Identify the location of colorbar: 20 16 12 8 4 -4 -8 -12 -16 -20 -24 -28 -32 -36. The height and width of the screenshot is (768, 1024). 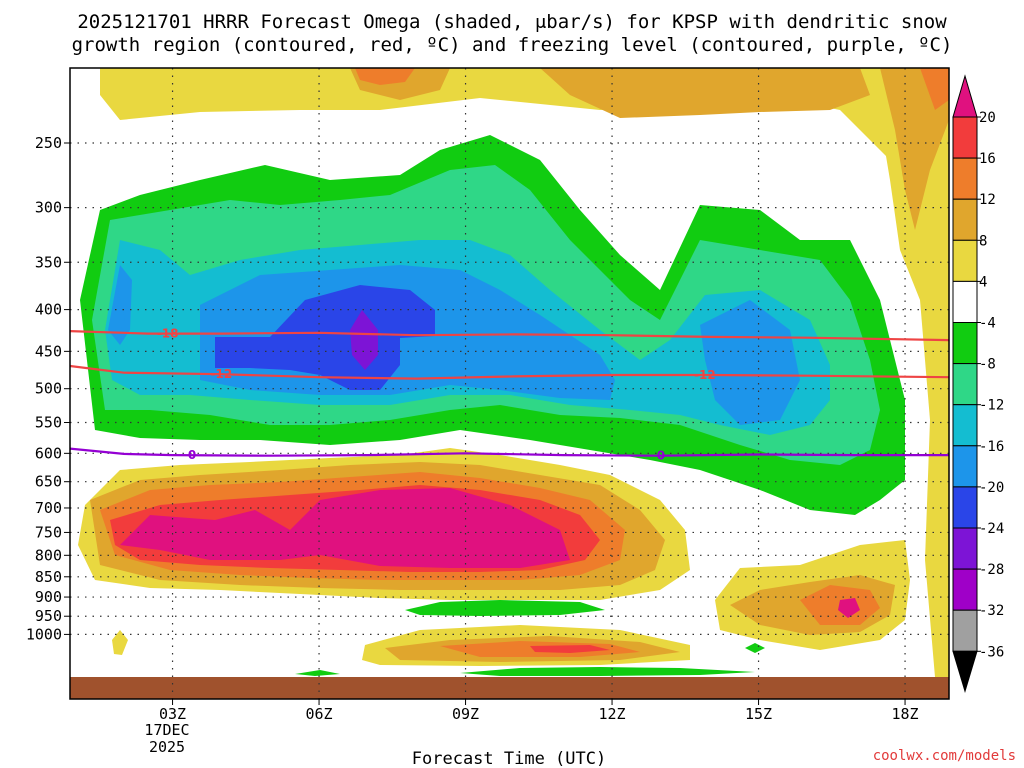
(978, 384).